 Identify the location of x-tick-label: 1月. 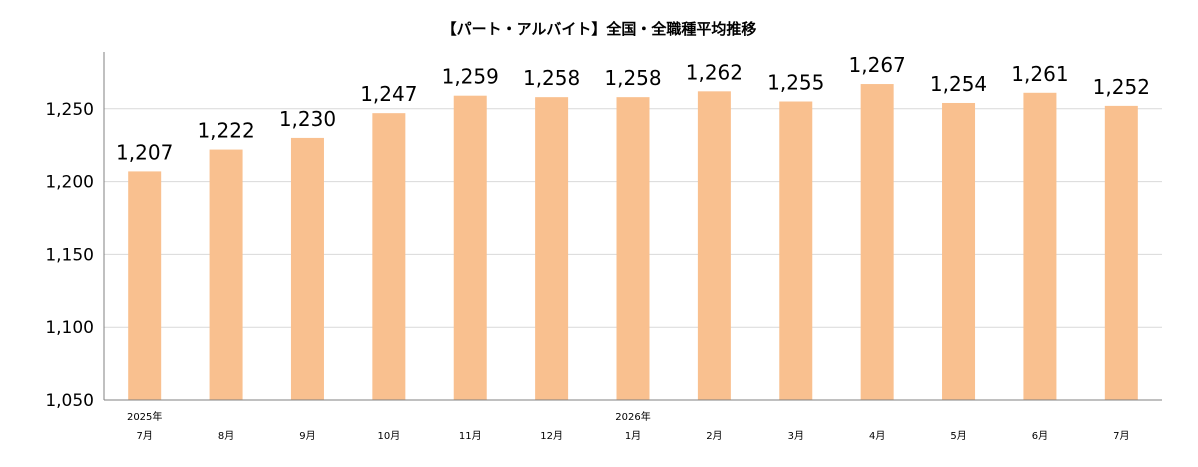
(633, 436).